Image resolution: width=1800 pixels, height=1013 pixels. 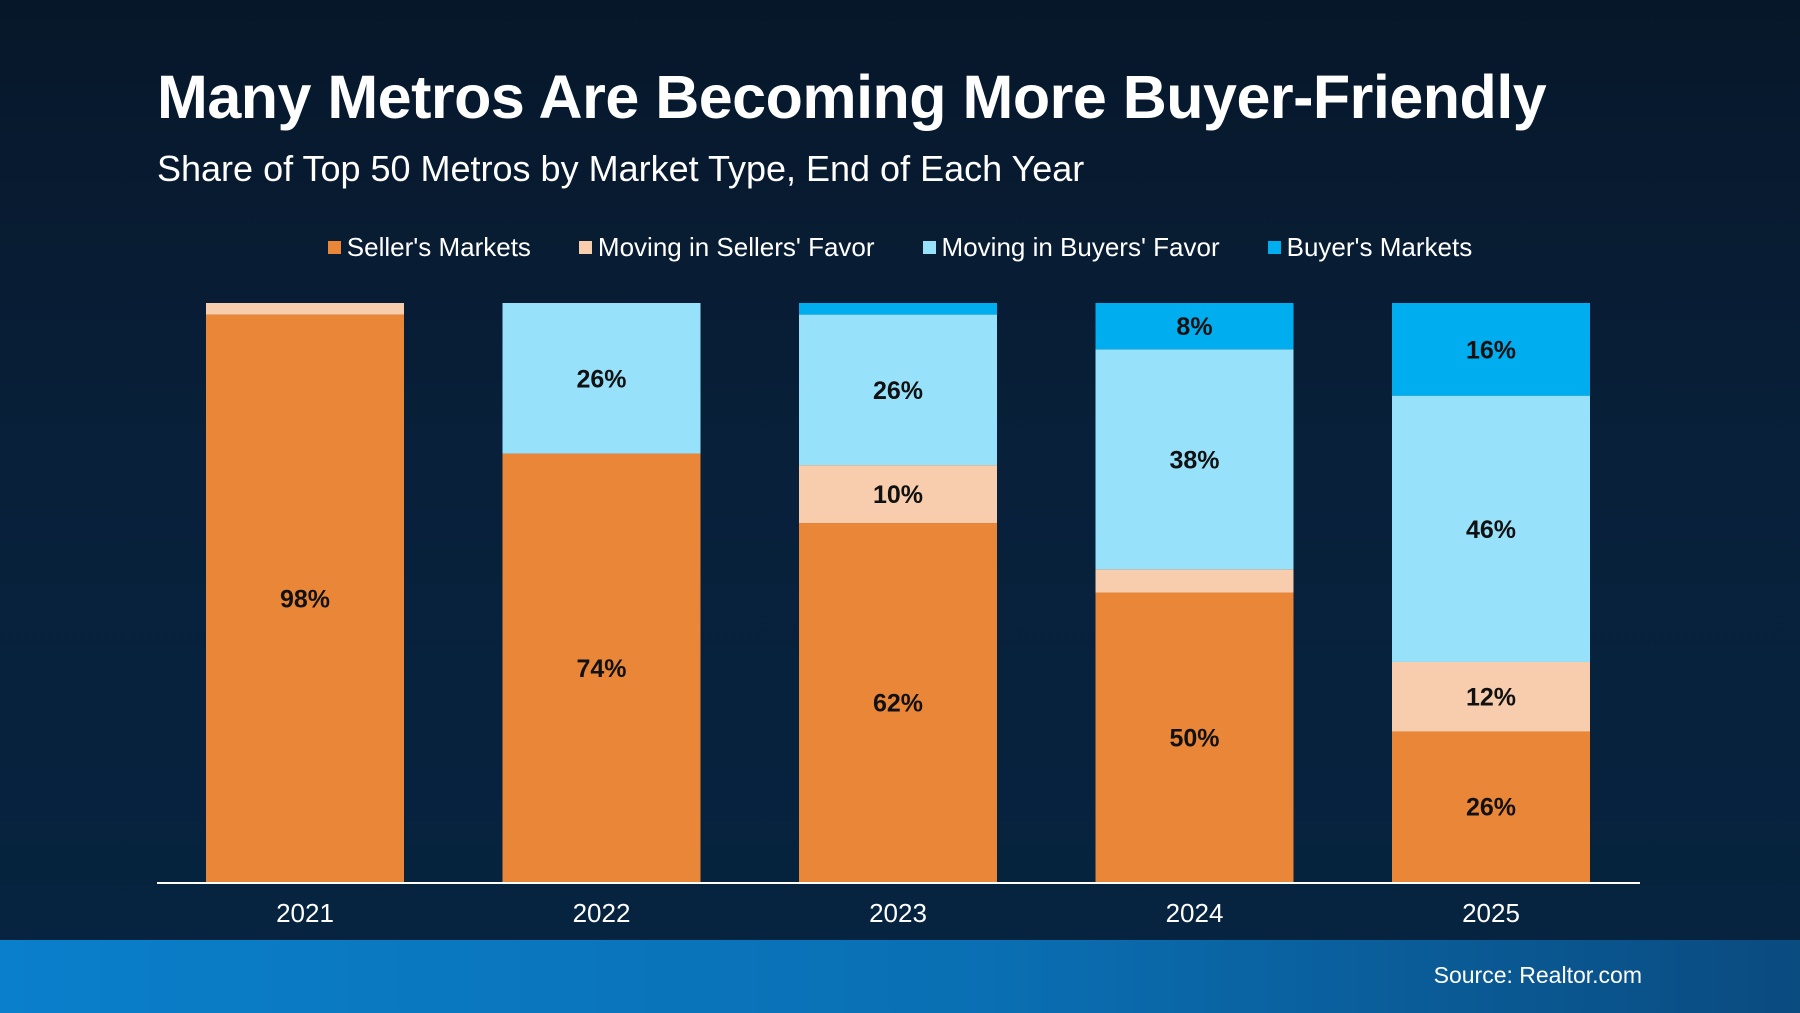 What do you see at coordinates (305, 309) in the screenshot?
I see `bar-2021-moving-in-sellers-favor` at bounding box center [305, 309].